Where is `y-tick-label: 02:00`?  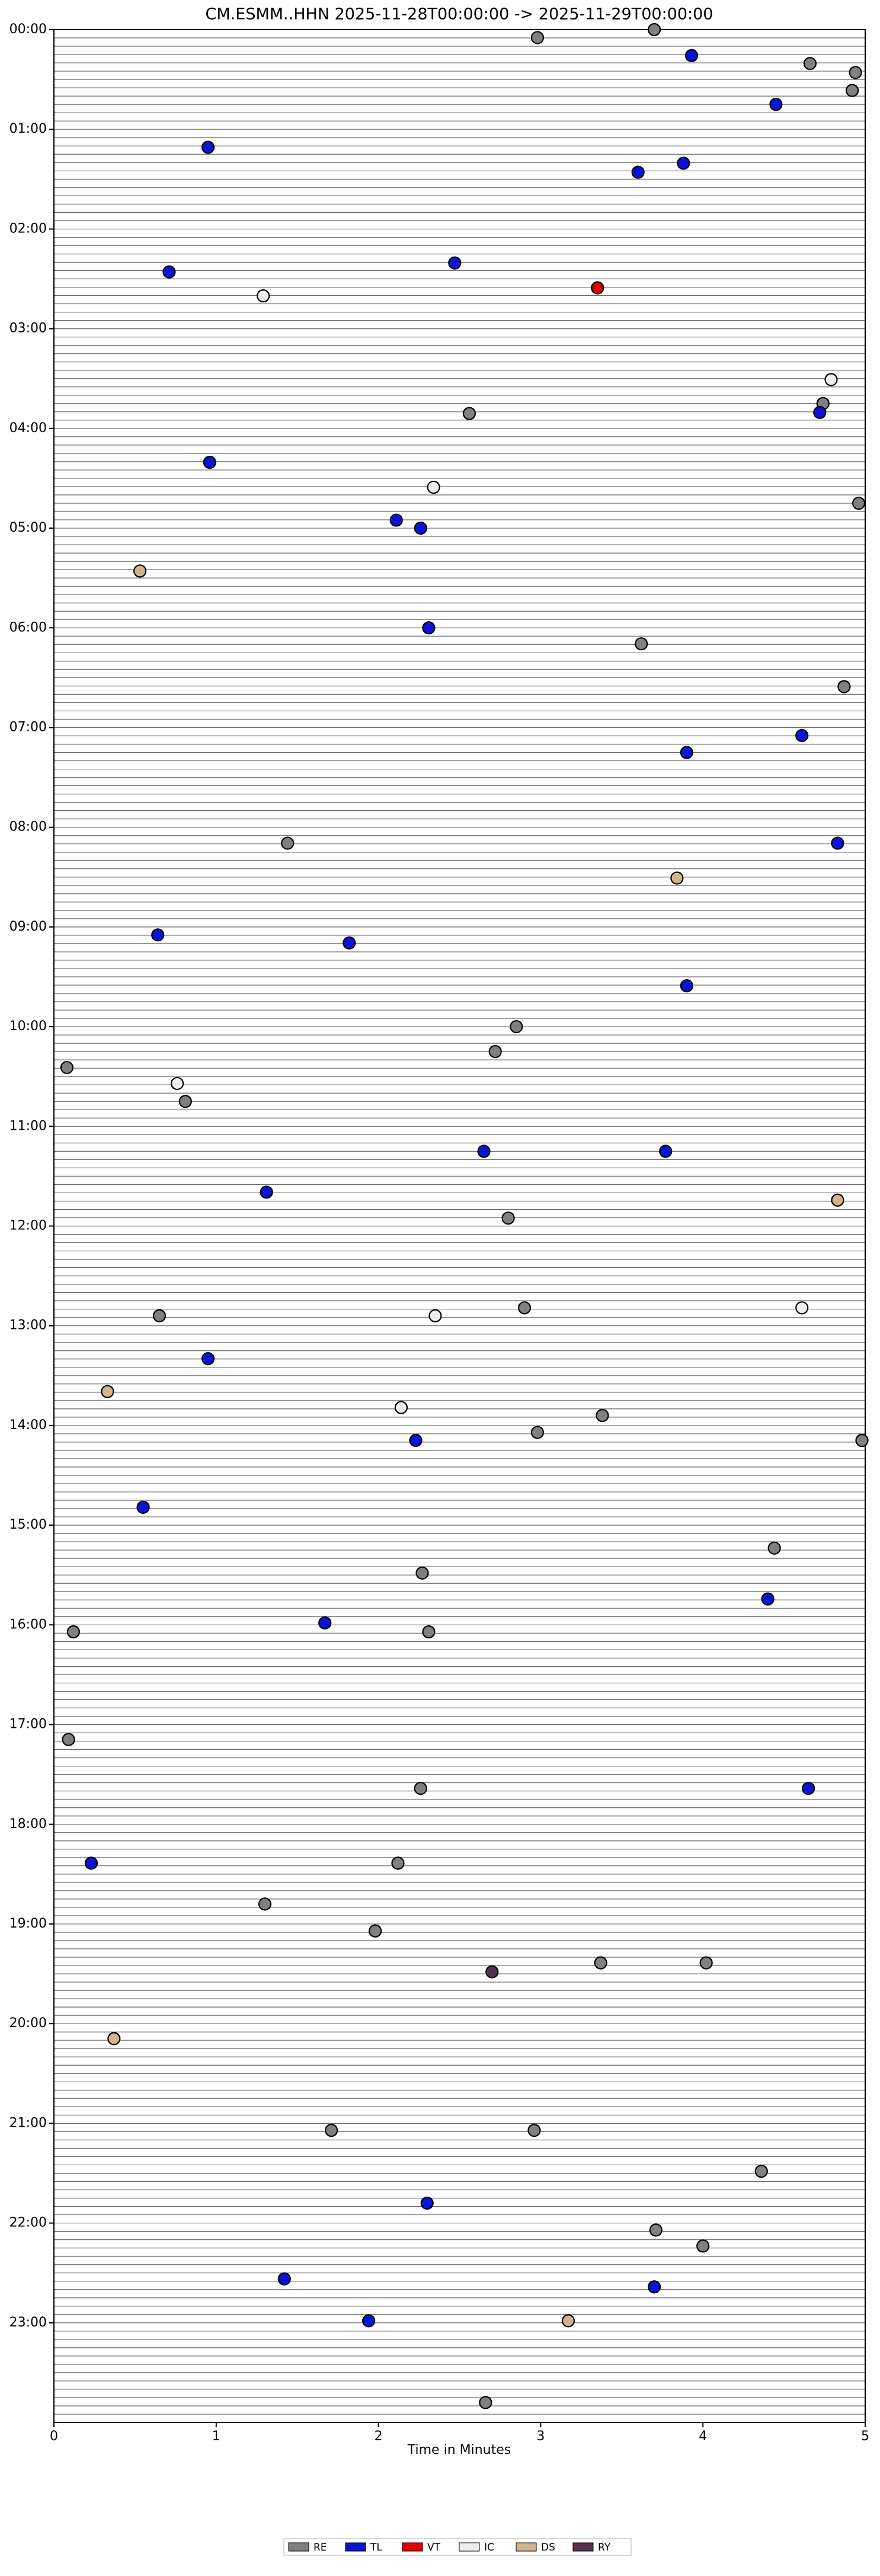
y-tick-label: 02:00 is located at coordinates (28, 228).